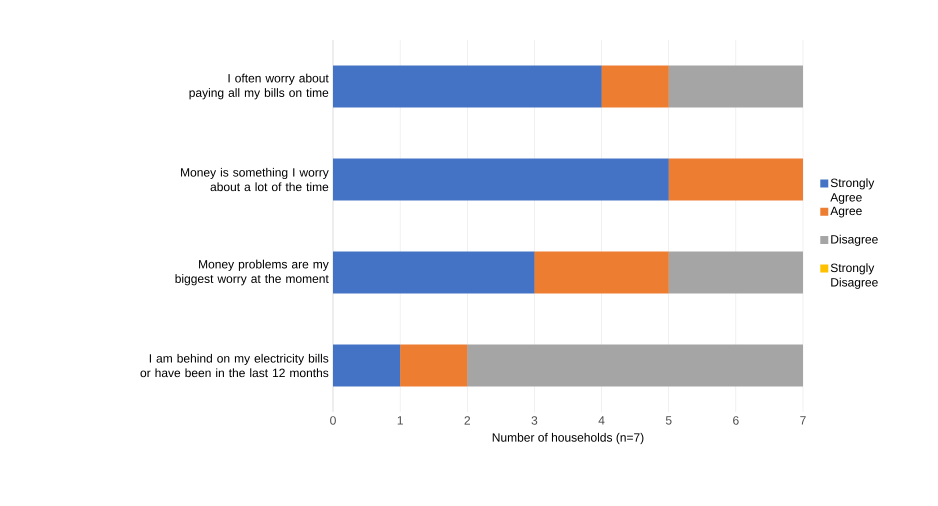 The width and height of the screenshot is (938, 506). I want to click on x-tick-label: 2, so click(467, 420).